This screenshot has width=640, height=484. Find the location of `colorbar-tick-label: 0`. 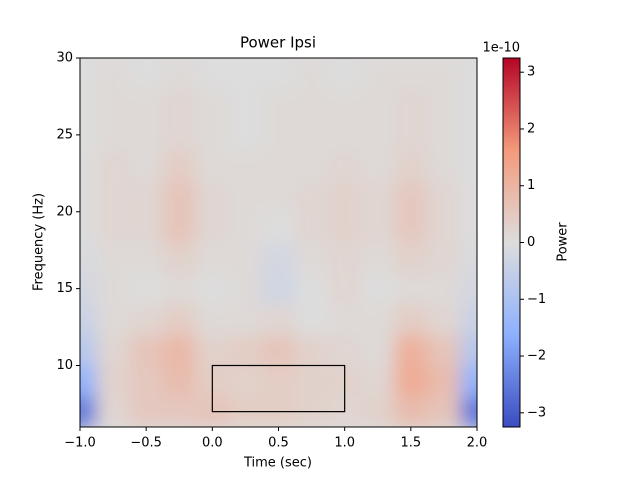

colorbar-tick-label: 0 is located at coordinates (531, 242).